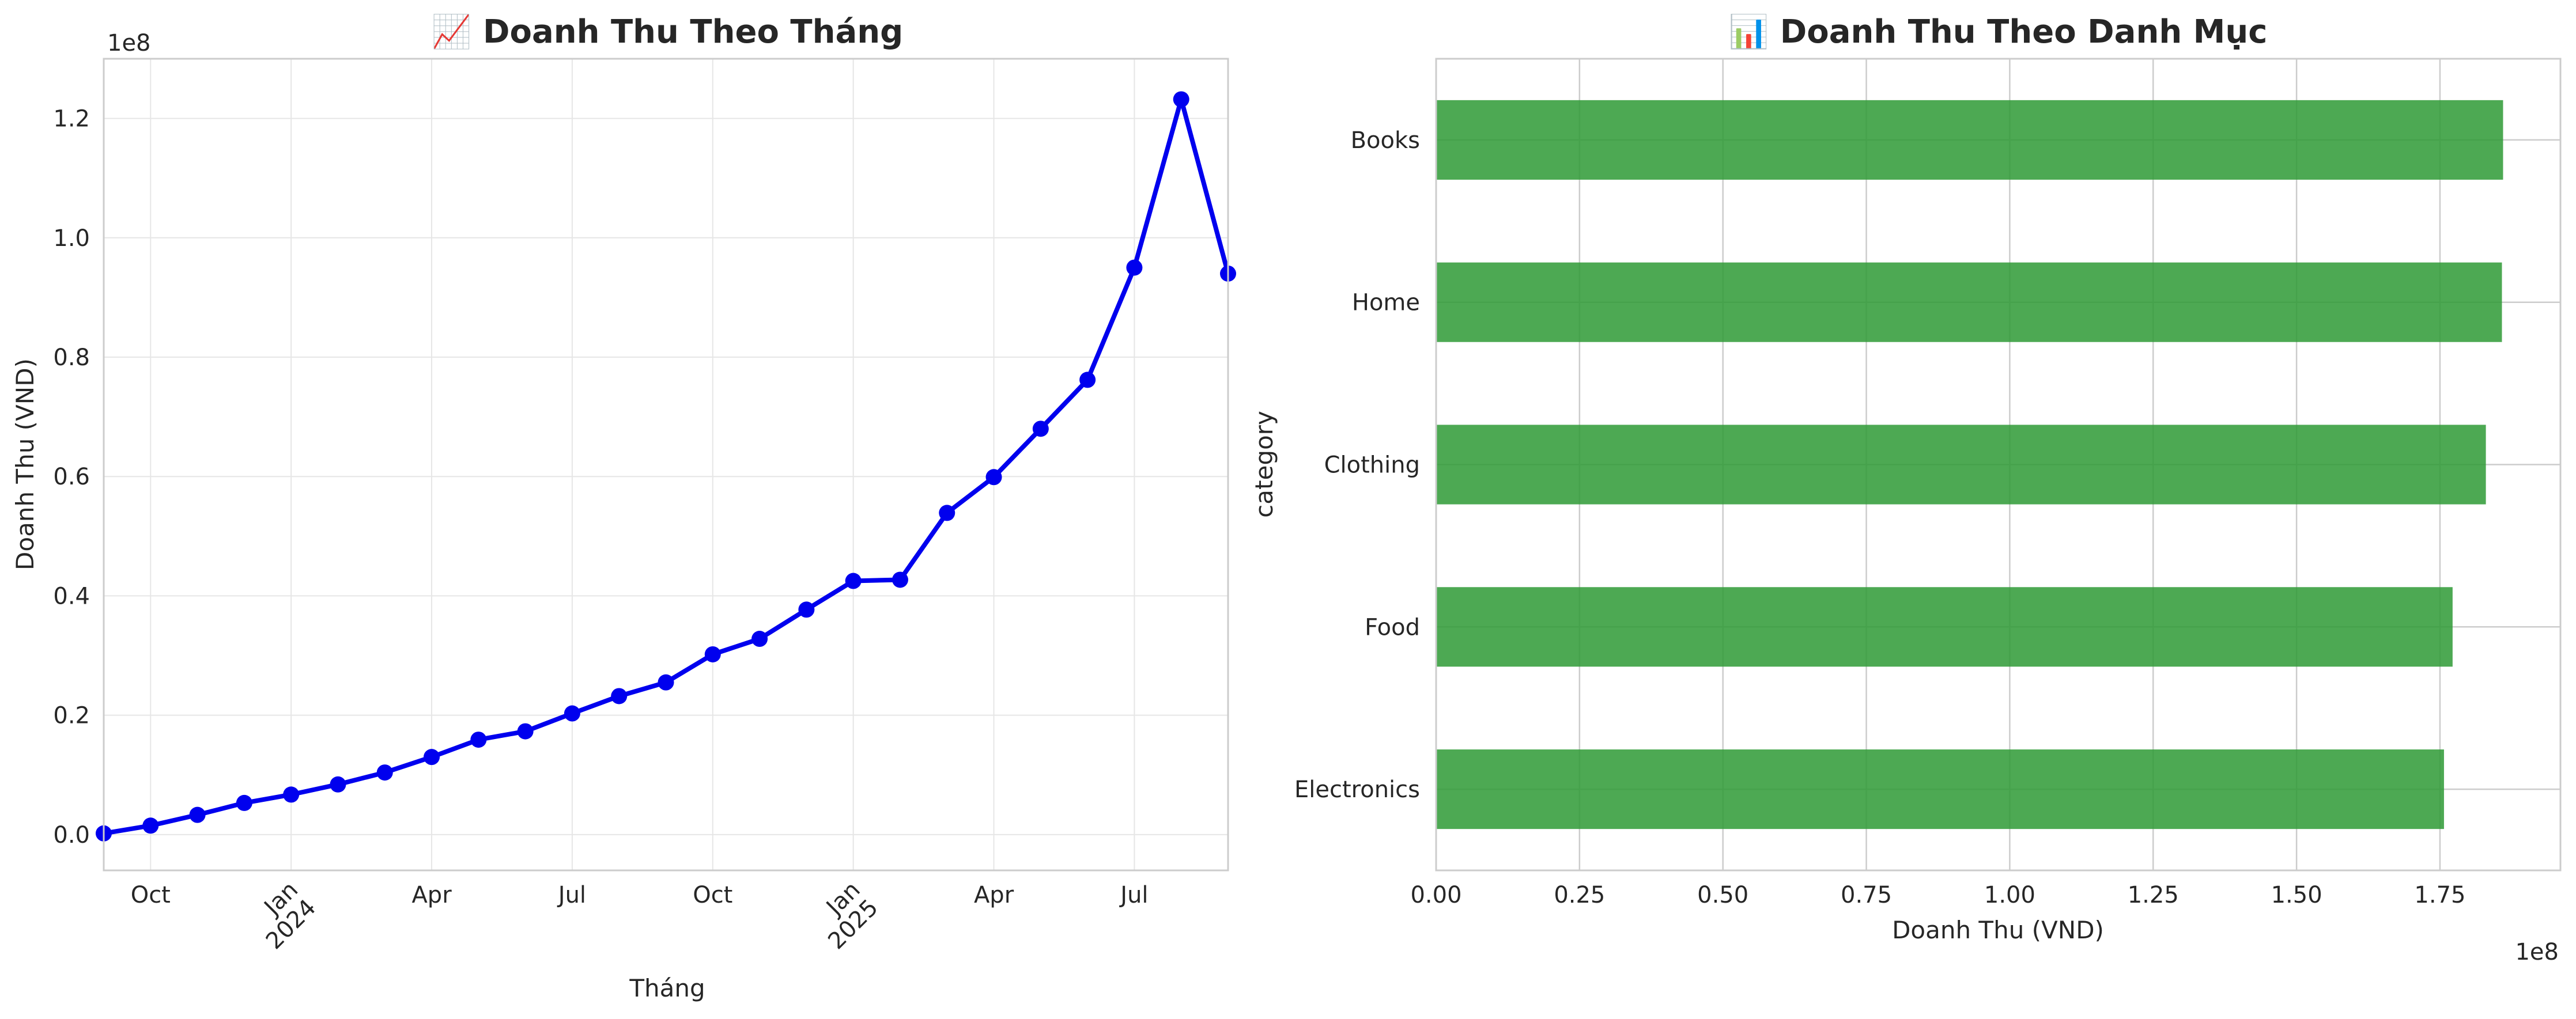 The image size is (2576, 1019). Describe the element at coordinates (1998, 930) in the screenshot. I see `x-axis-label: Doanh Thu (VND)` at that location.